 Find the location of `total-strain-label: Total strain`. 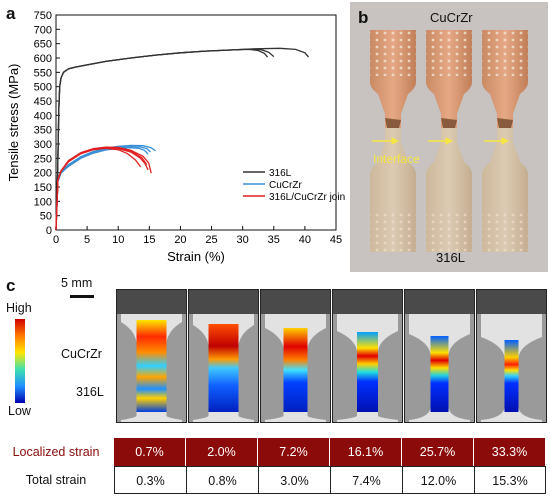

total-strain-label: Total strain is located at coordinates (56, 480).